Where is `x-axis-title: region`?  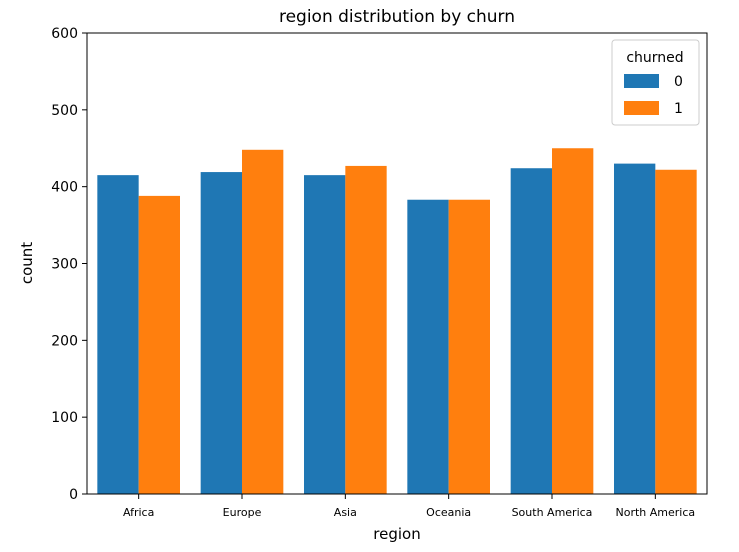
x-axis-title: region is located at coordinates (396, 534).